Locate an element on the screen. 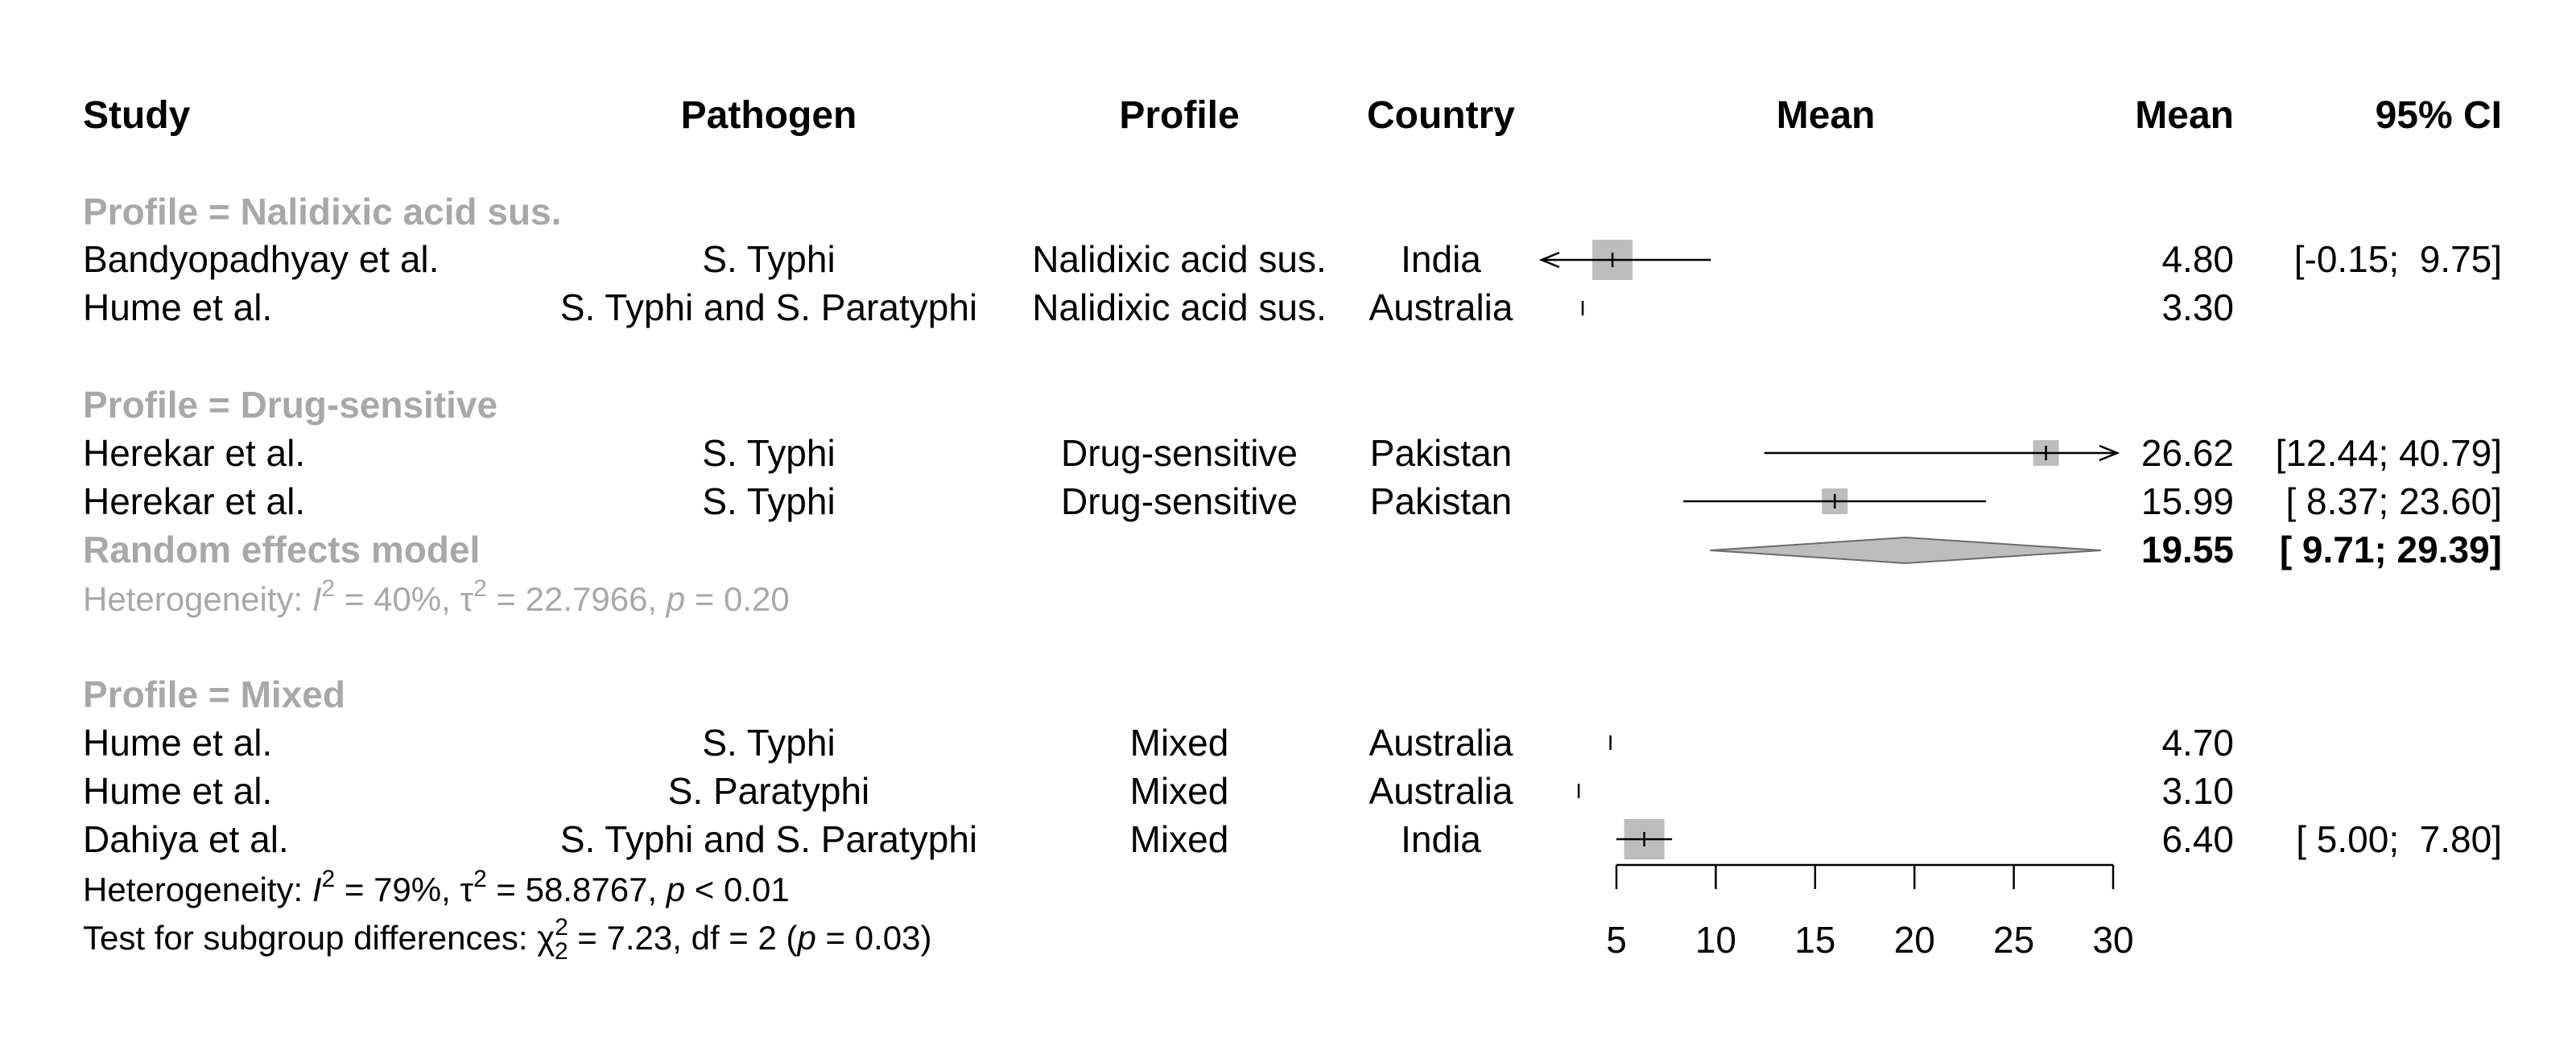  pooled-diamond is located at coordinates (1906, 550).